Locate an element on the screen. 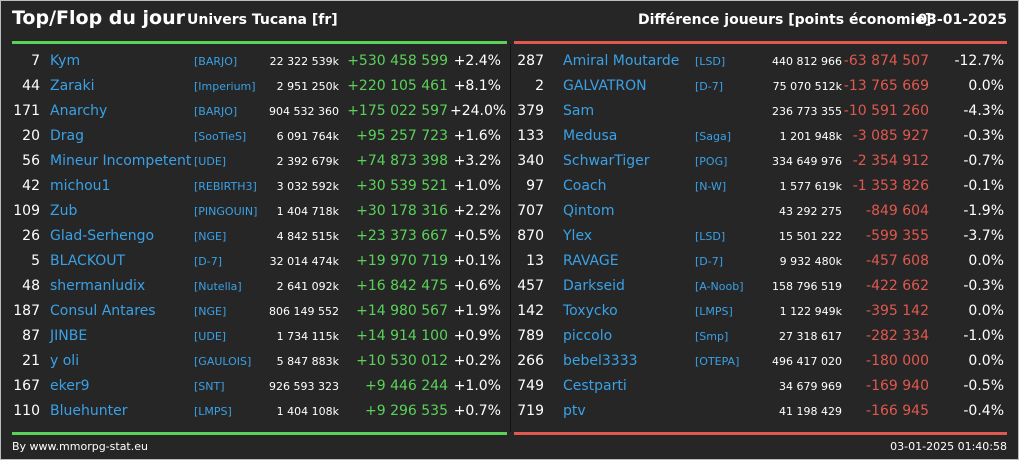 Image resolution: width=1019 pixels, height=460 pixels. player-points: 806 149 552 is located at coordinates (304, 311).